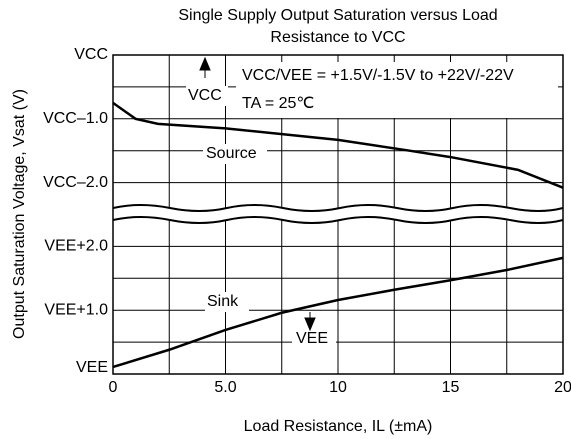 The image size is (571, 439). What do you see at coordinates (378, 75) in the screenshot?
I see `annotation: VCC/VEE = +1.5V/-1.5V to +22V/-22V` at bounding box center [378, 75].